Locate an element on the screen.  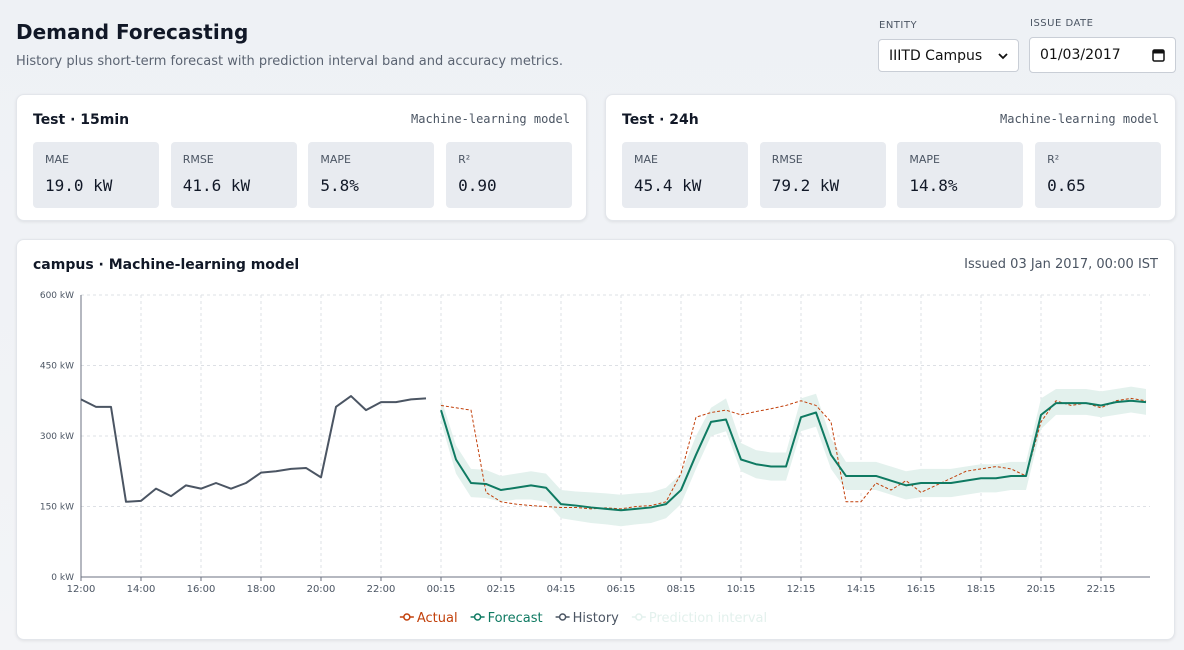
x-tick-label: 18:00 is located at coordinates (261, 589).